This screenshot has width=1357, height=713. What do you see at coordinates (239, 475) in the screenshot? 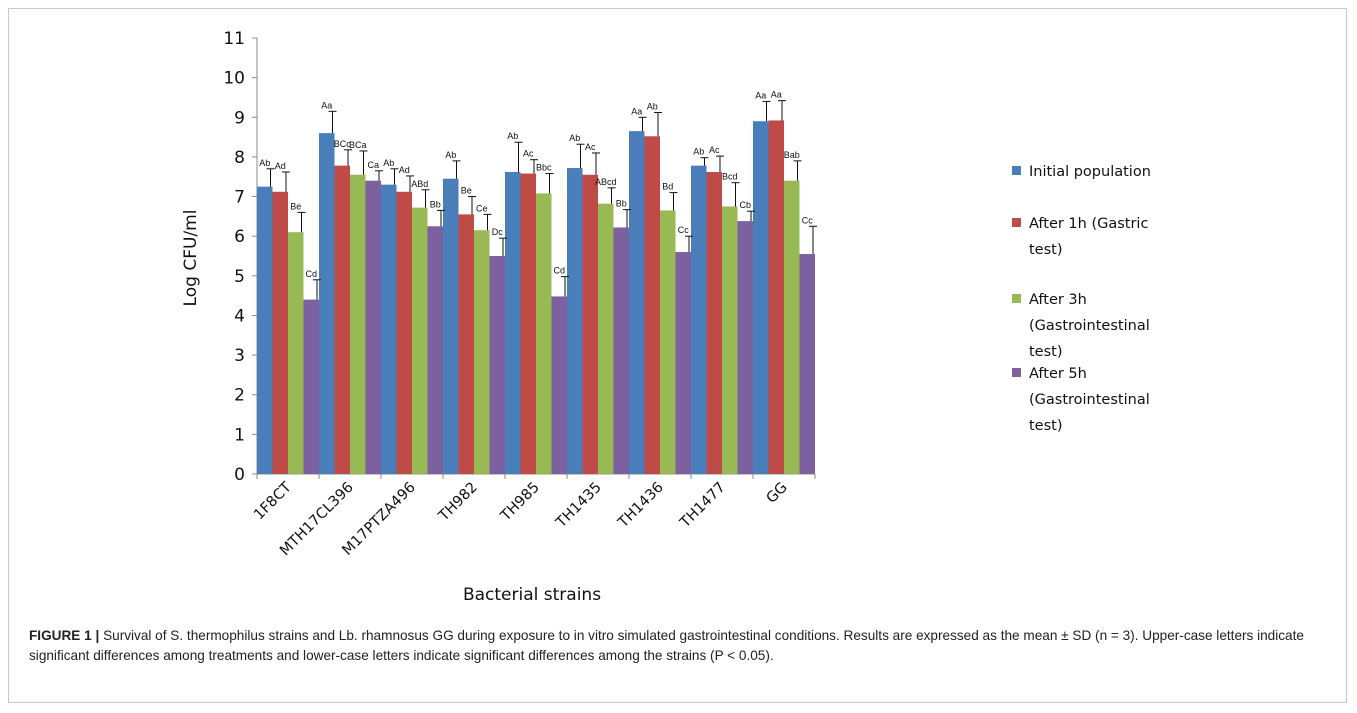
I see `y-tick-label: 0` at bounding box center [239, 475].